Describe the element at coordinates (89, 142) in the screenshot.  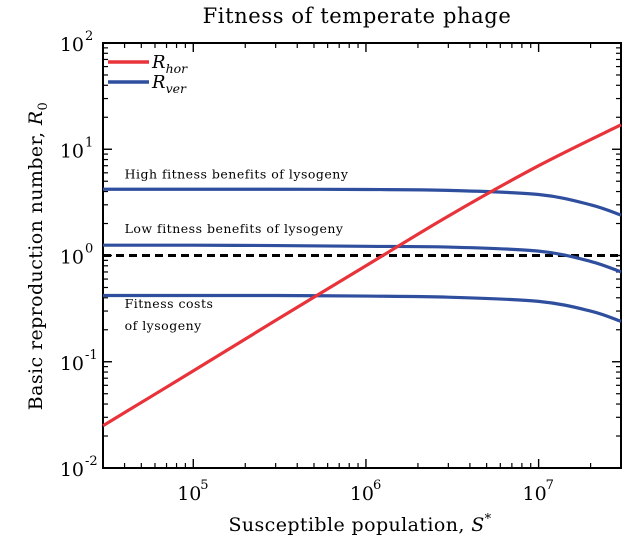
I see `y-tick-exponent: 1` at that location.